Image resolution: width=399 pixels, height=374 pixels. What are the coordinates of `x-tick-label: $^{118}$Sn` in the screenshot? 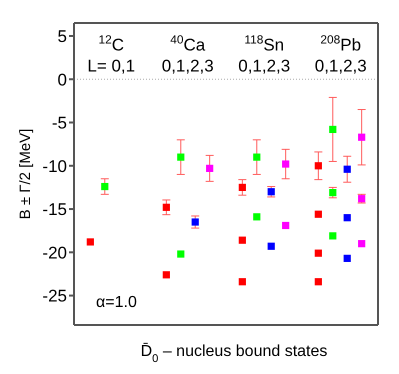 It's located at (264, 43).